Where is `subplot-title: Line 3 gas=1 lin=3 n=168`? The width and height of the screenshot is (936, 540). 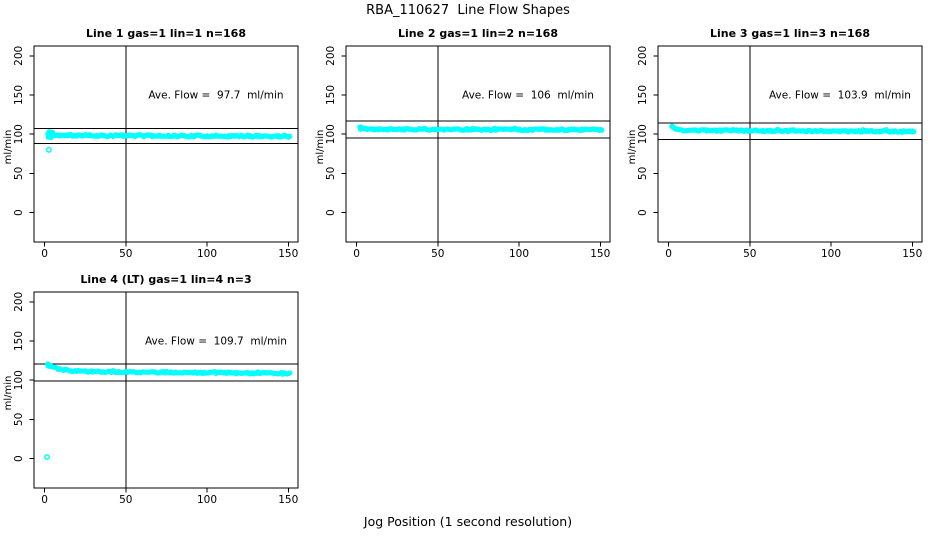
subplot-title: Line 3 gas=1 lin=3 n=168 is located at coordinates (790, 33).